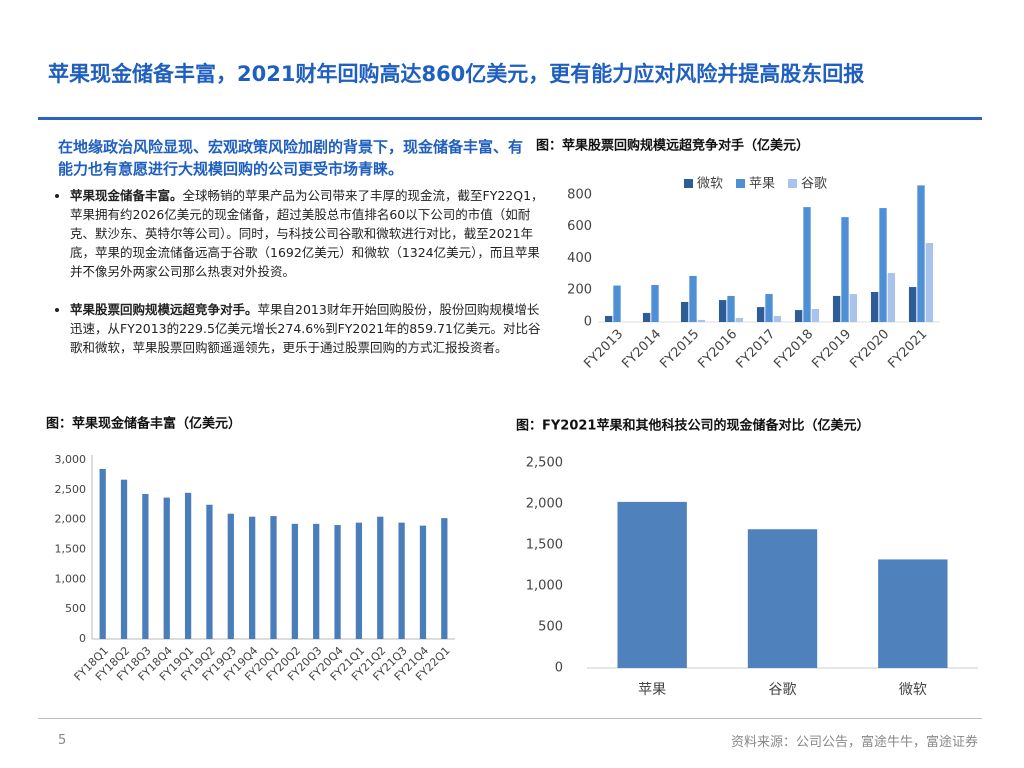  Describe the element at coordinates (603, 349) in the screenshot. I see `x-tick-label: FY2013` at that location.